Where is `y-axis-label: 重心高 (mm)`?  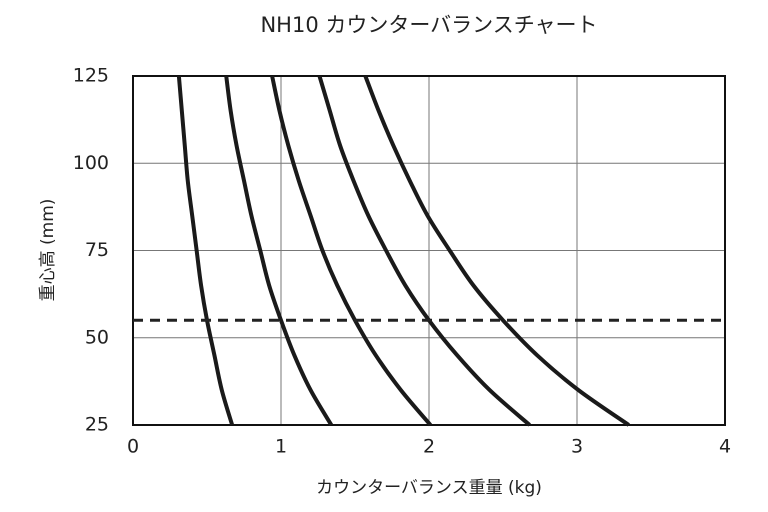
y-axis-label: 重心高 (mm) is located at coordinates (48, 250).